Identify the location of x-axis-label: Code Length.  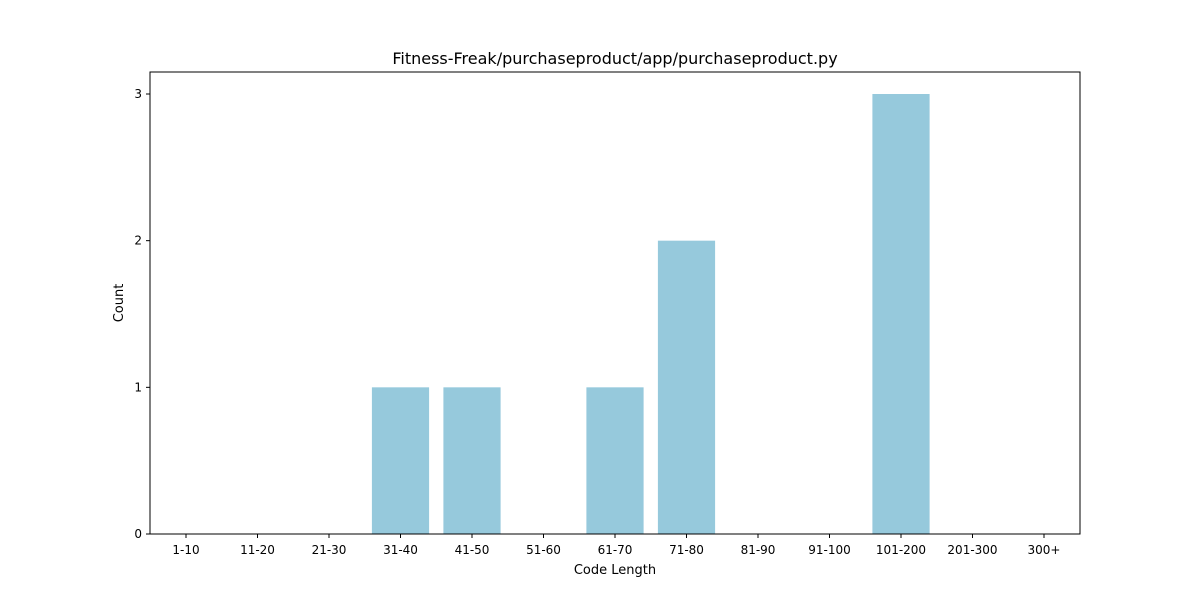
(615, 570).